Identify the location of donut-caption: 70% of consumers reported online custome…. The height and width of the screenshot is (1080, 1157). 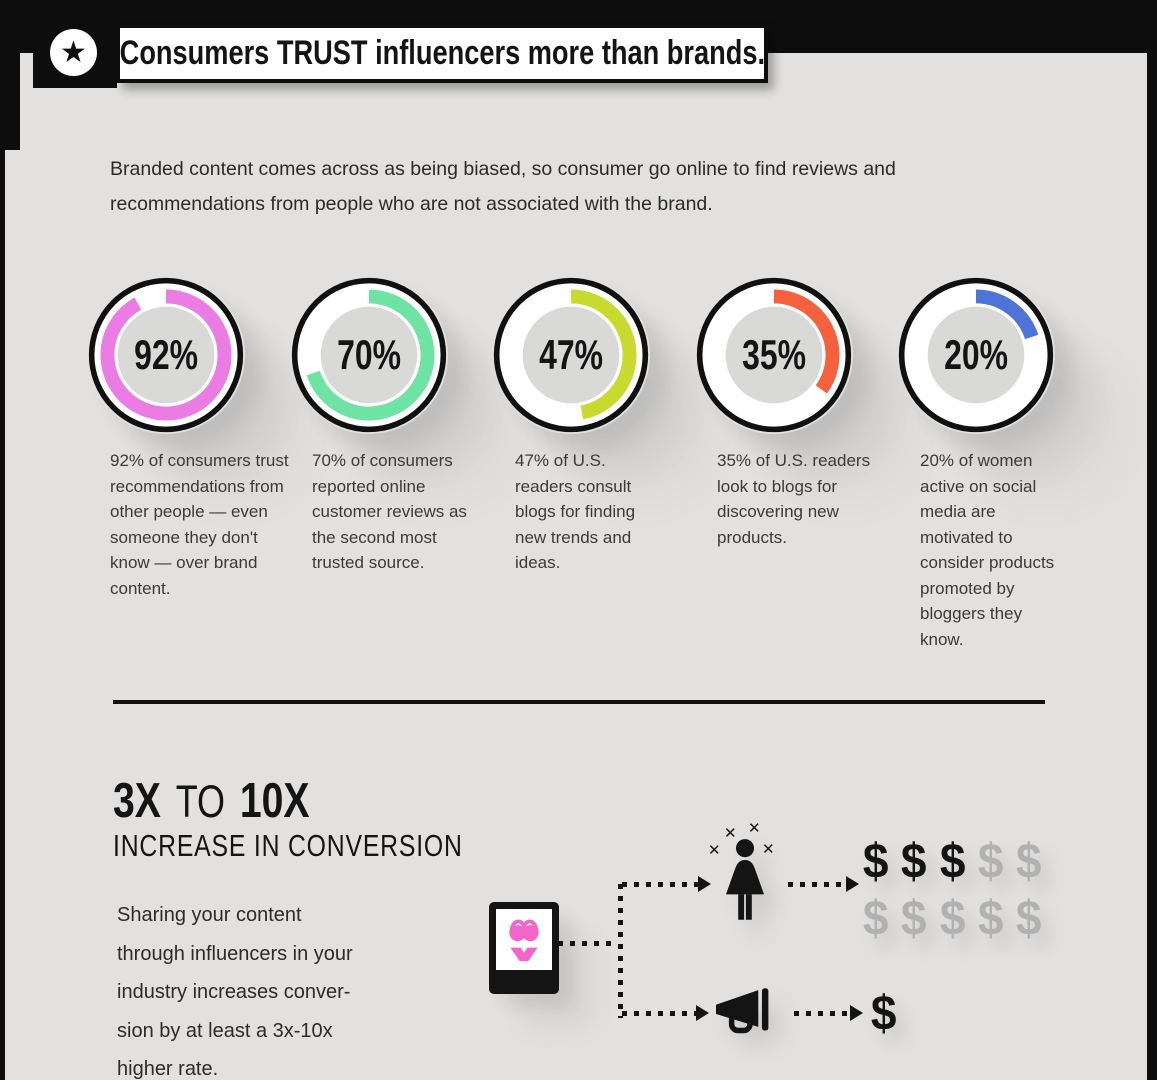
(389, 511).